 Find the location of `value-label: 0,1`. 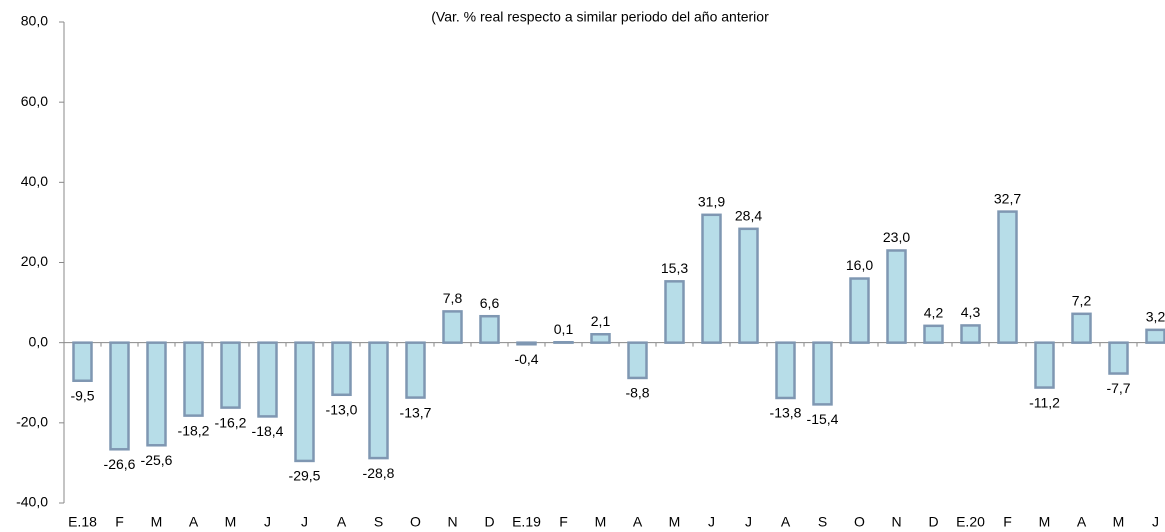

value-label: 0,1 is located at coordinates (564, 329).